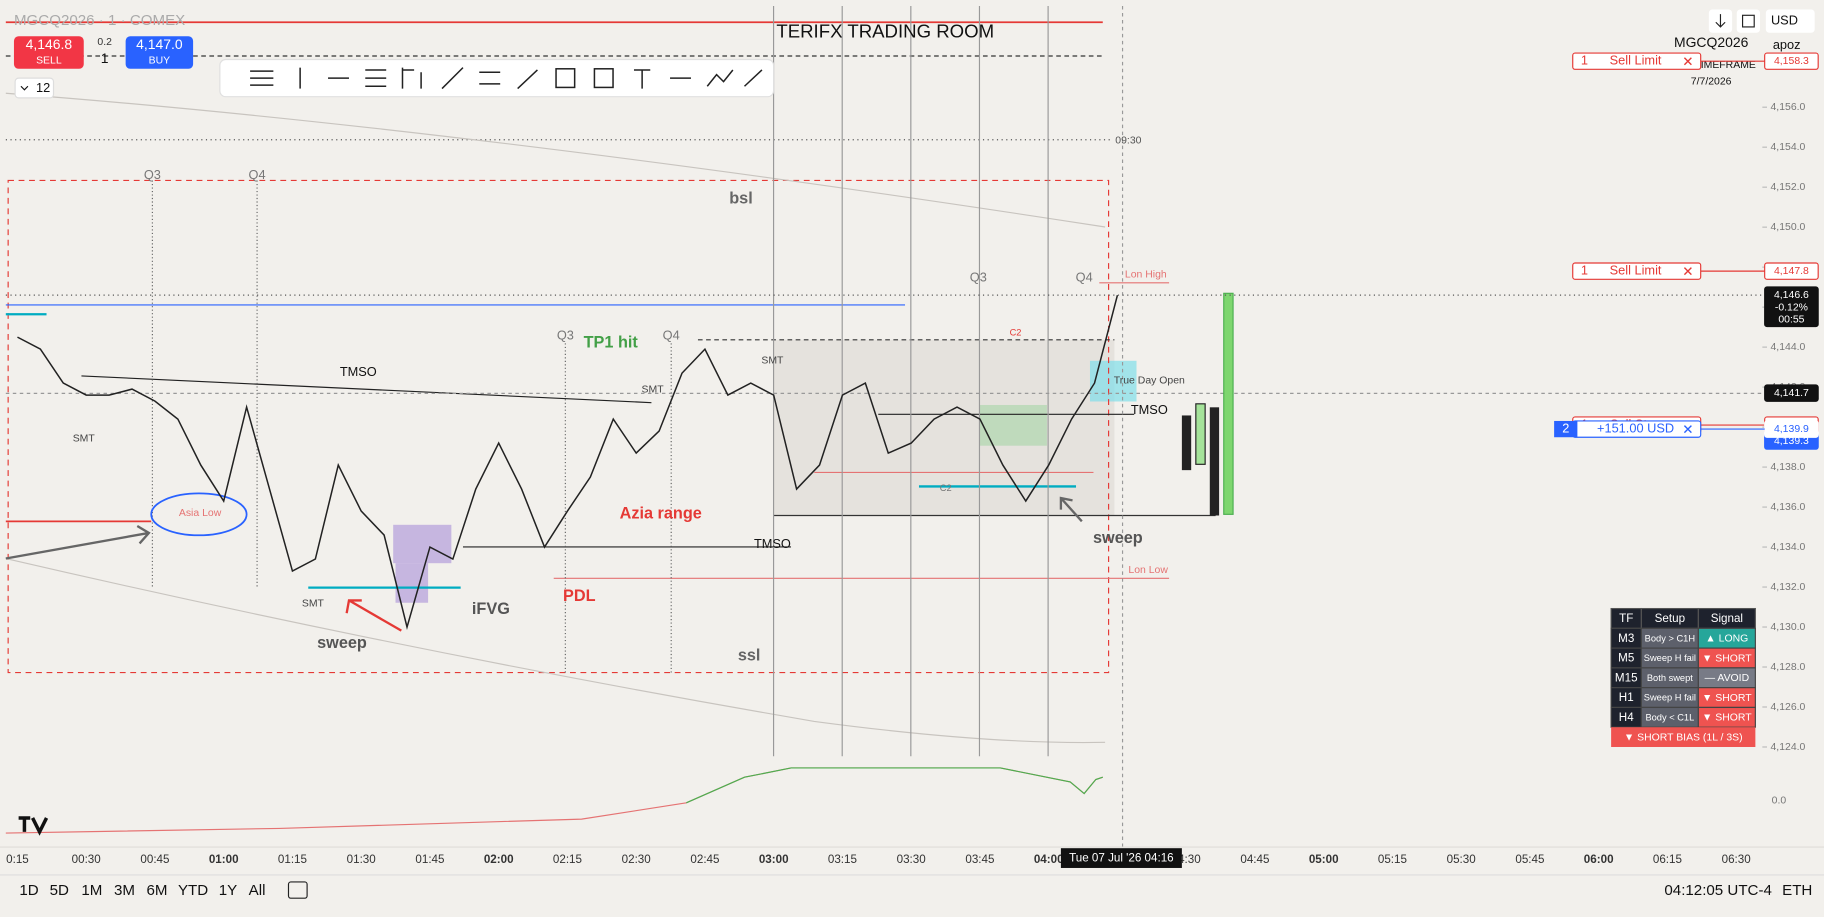 The height and width of the screenshot is (917, 1824). I want to click on time-tick-label: 00:30, so click(87, 859).